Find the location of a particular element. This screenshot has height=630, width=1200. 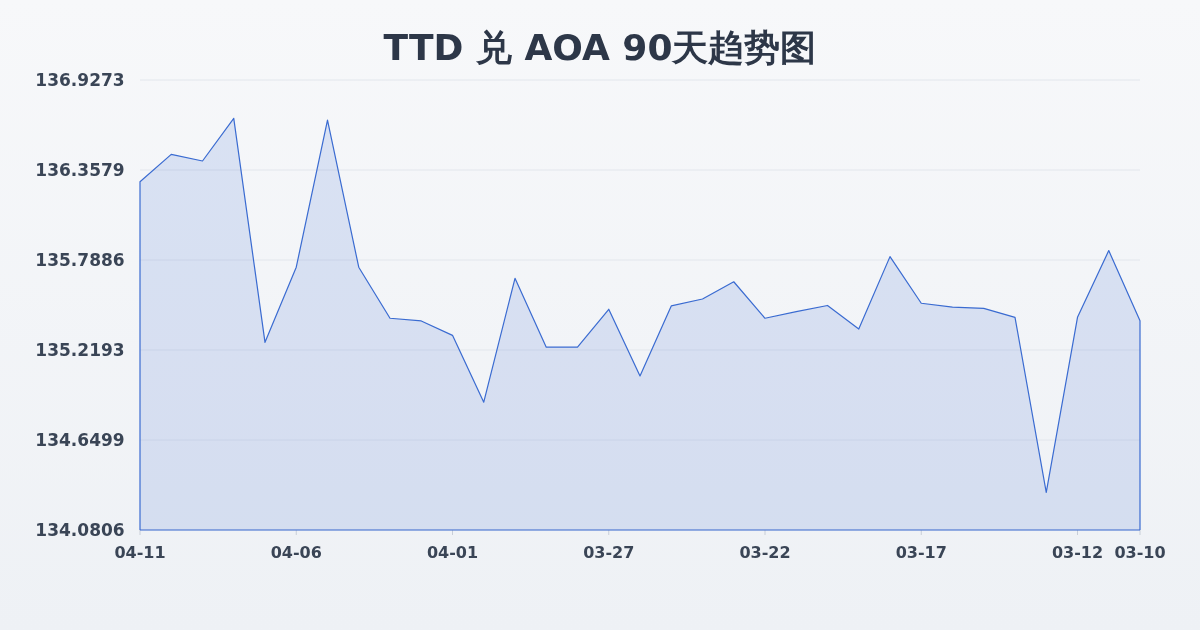

y-tick-label: 136.3579 is located at coordinates (80, 170).